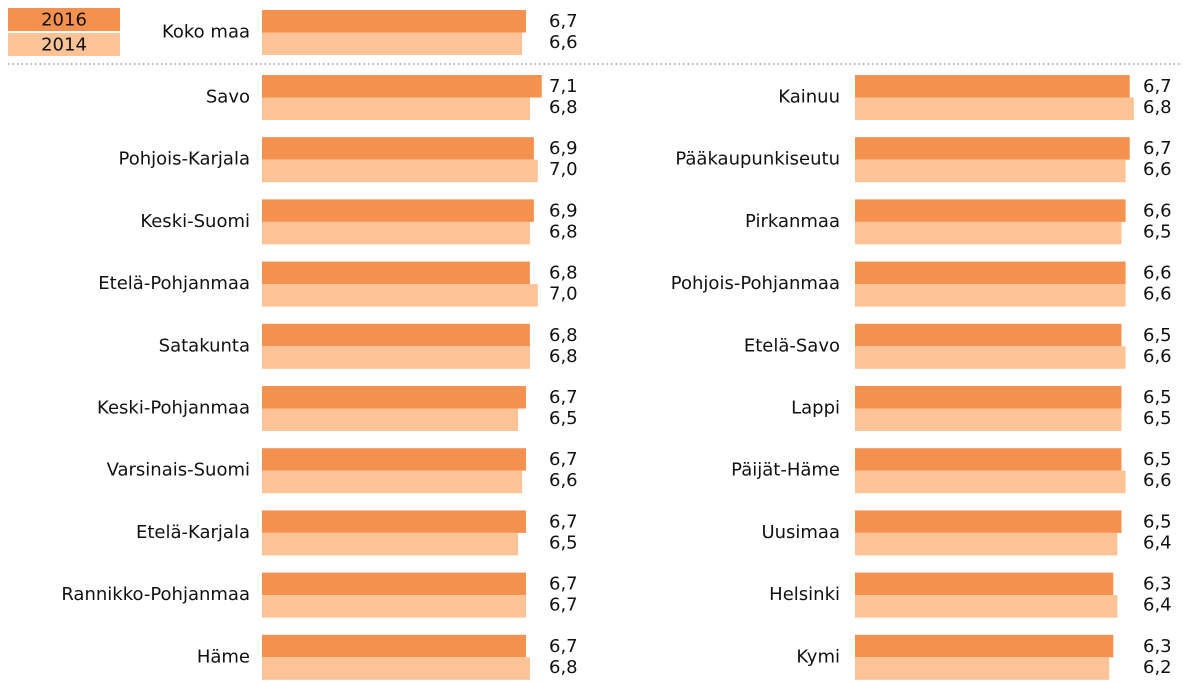  What do you see at coordinates (757, 159) in the screenshot?
I see `category-label: Pääkaupunkiseutu` at bounding box center [757, 159].